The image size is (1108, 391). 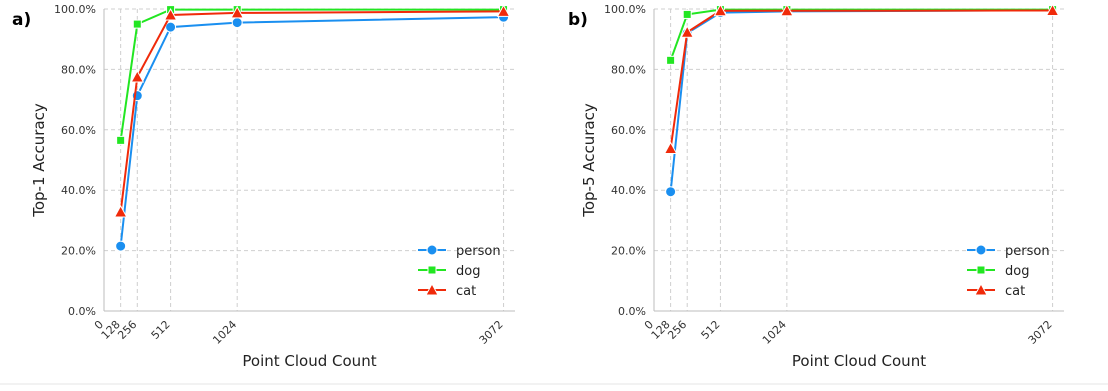 I want to click on y-axis-label: Top-5 Accuracy, so click(x=589, y=160).